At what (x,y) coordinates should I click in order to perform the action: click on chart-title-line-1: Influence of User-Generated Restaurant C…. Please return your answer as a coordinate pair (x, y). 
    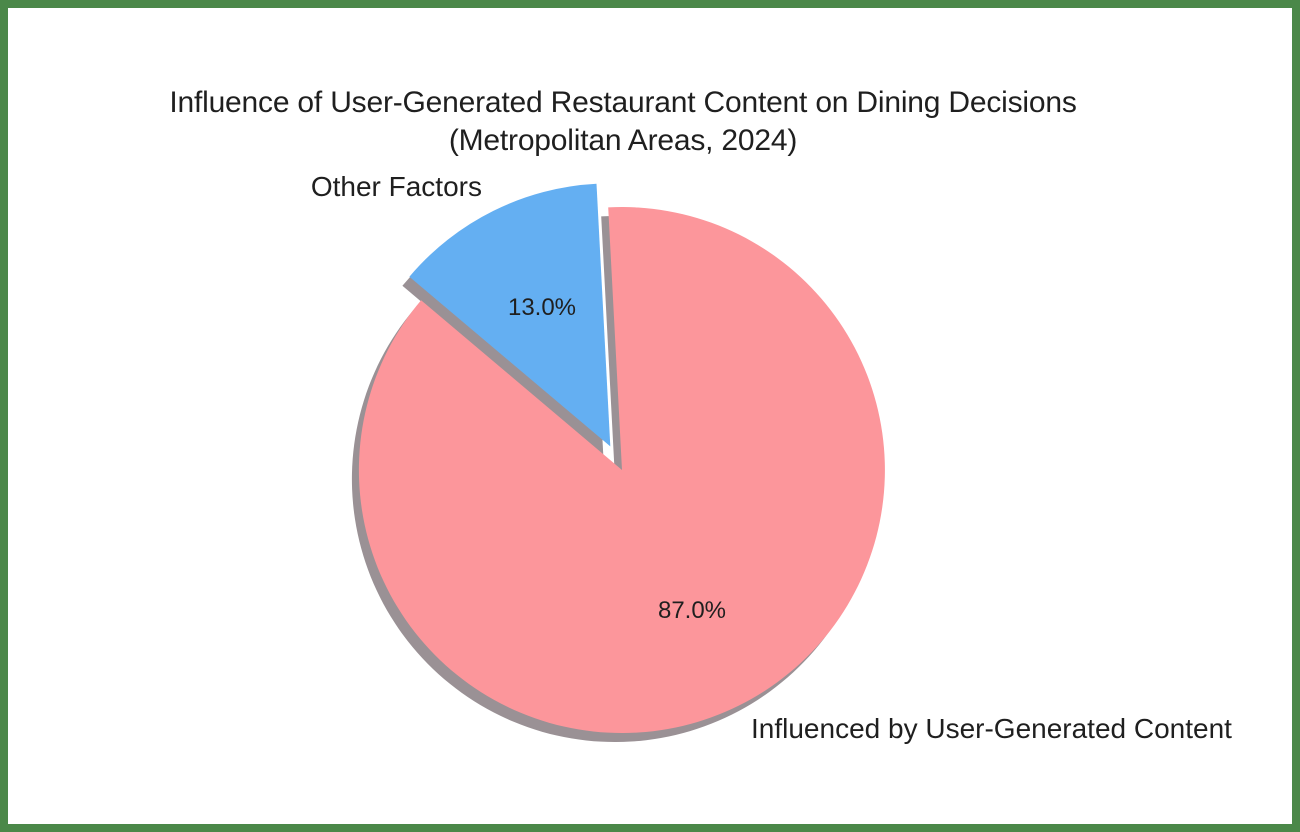
    Looking at the image, I should click on (623, 102).